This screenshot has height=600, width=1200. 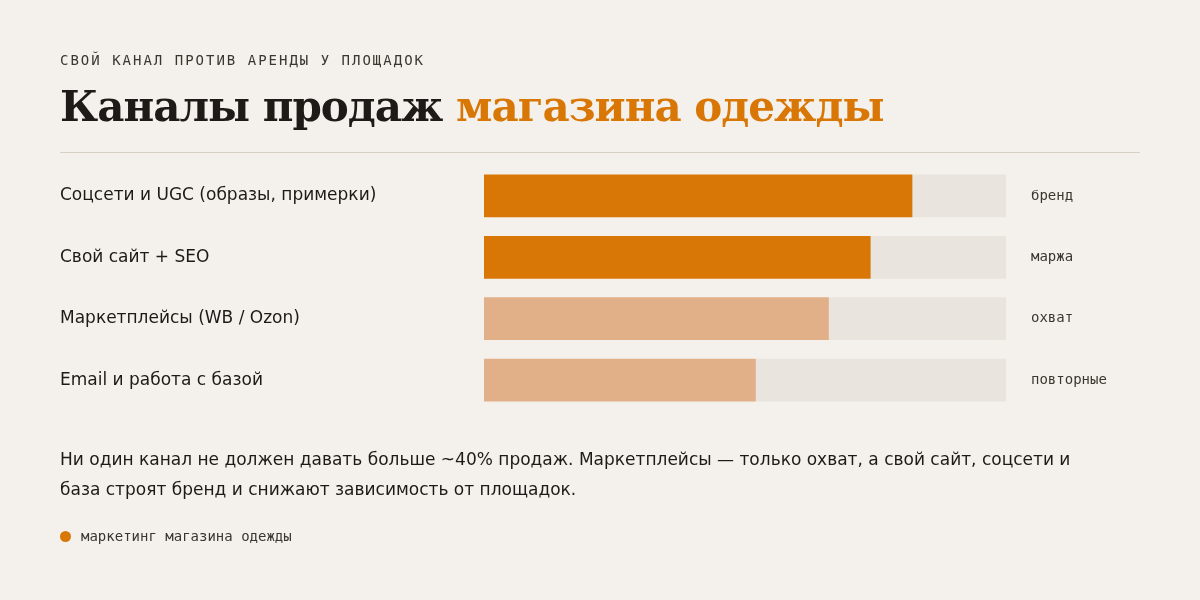 What do you see at coordinates (180, 317) in the screenshot?
I see `y-tick-label: Маркетплейсы (WB / Ozon)` at bounding box center [180, 317].